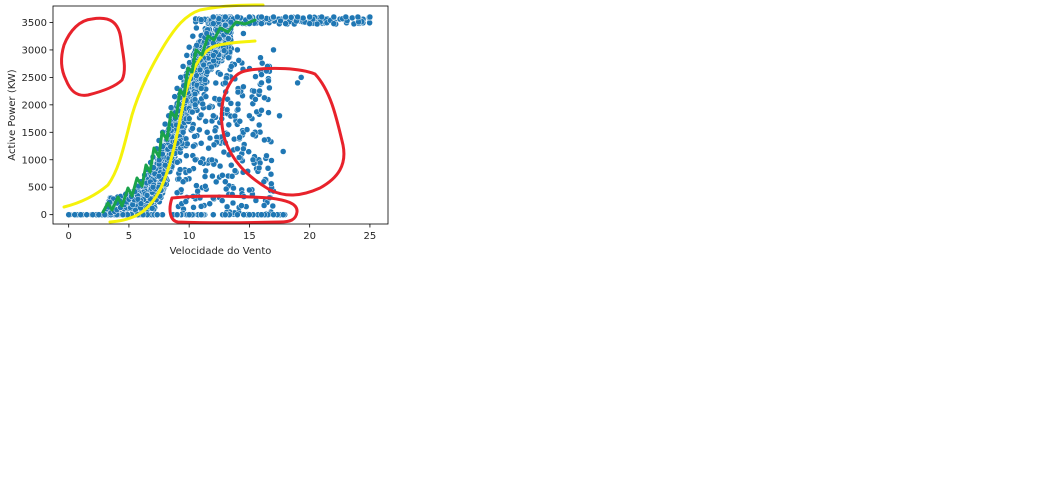 The image size is (1043, 488). I want to click on y-tick-label: 2500, so click(34, 78).